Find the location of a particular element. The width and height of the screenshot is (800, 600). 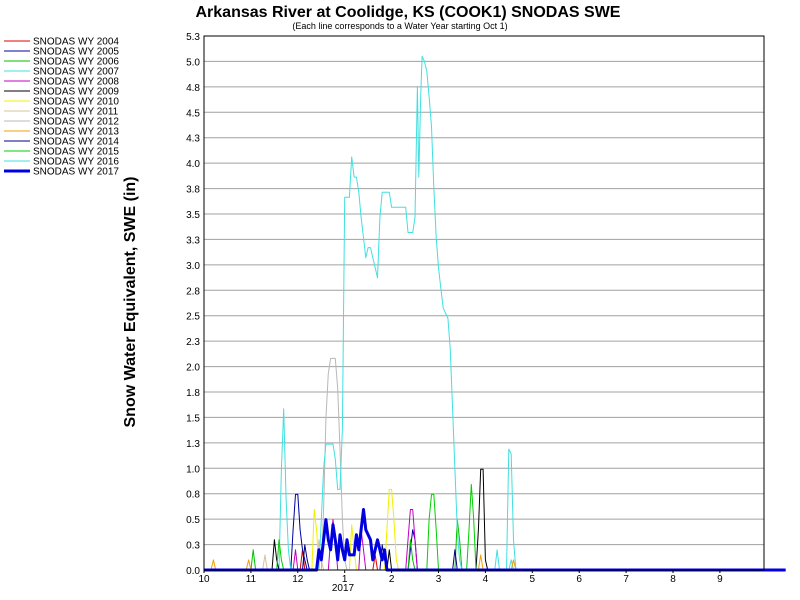

y-tick-label: 3.8 is located at coordinates (193, 190).